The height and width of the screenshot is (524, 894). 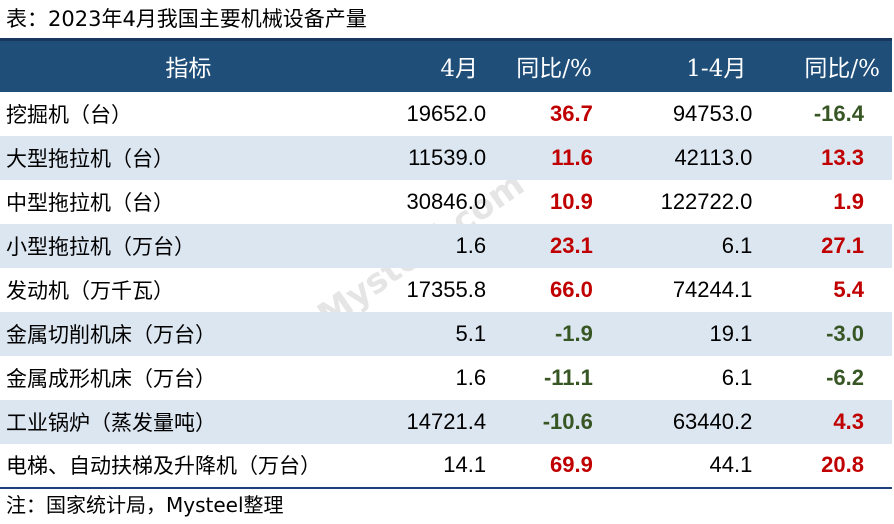 What do you see at coordinates (845, 377) in the screenshot?
I see `ytd-yoy: -6.2` at bounding box center [845, 377].